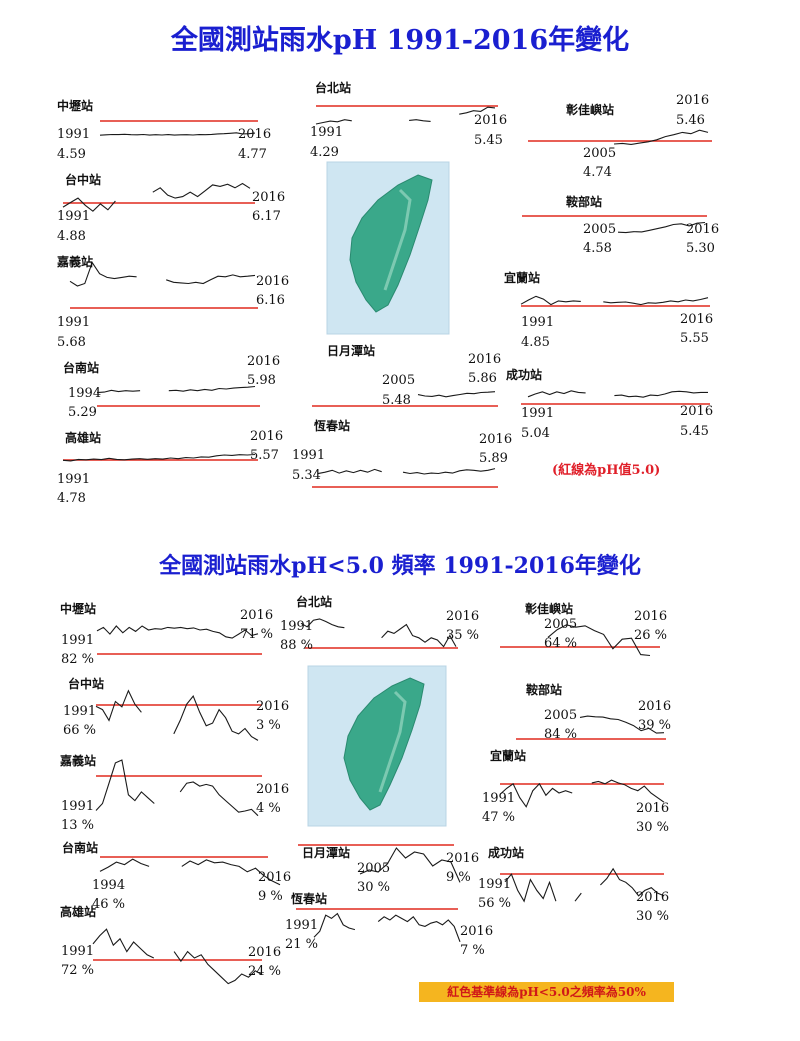  I want to click on start-value-label: 21 %, so click(301, 944).